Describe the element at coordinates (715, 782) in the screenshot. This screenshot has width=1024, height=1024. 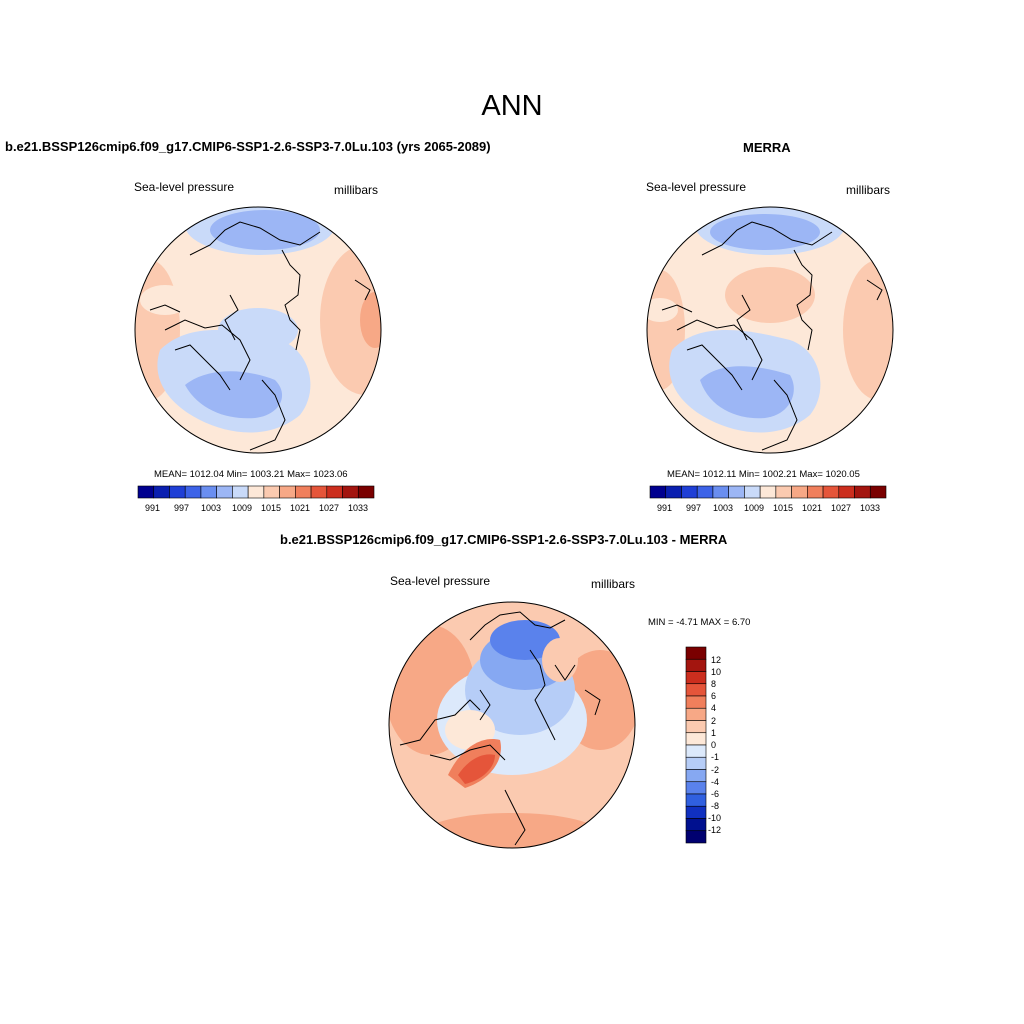
I see `diff-colorbar-tick: -4` at that location.